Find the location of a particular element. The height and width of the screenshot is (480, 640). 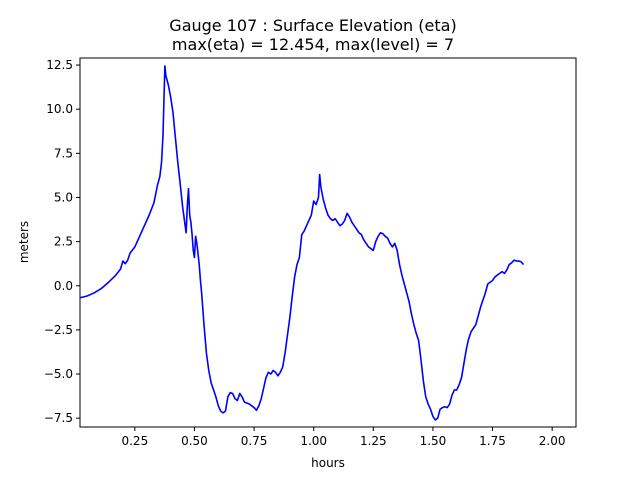

x-tick-label: 0.50 is located at coordinates (194, 441).